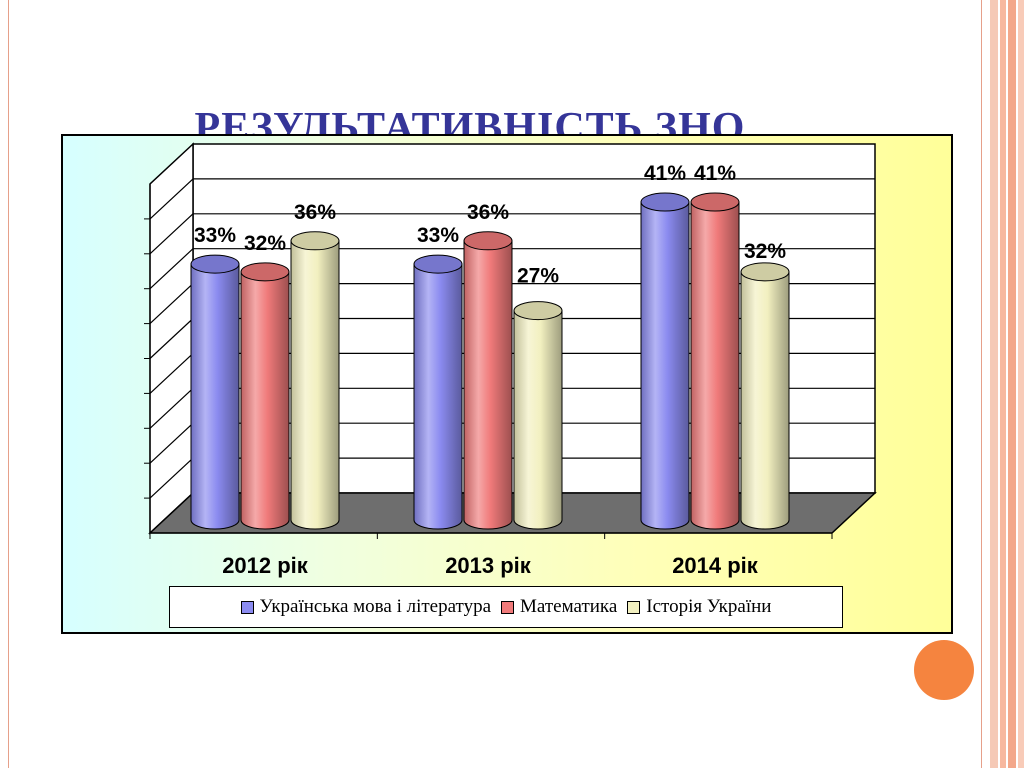 This screenshot has height=768, width=1024. I want to click on category-label-2: 2014 рік, so click(715, 565).